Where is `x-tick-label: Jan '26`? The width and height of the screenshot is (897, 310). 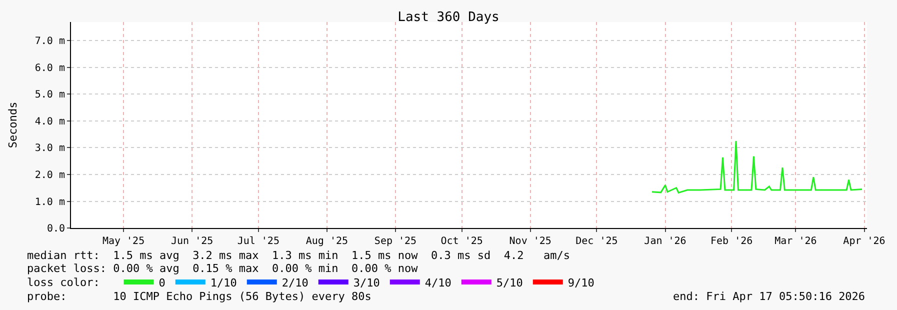 x-tick-label: Jan '26 is located at coordinates (665, 241).